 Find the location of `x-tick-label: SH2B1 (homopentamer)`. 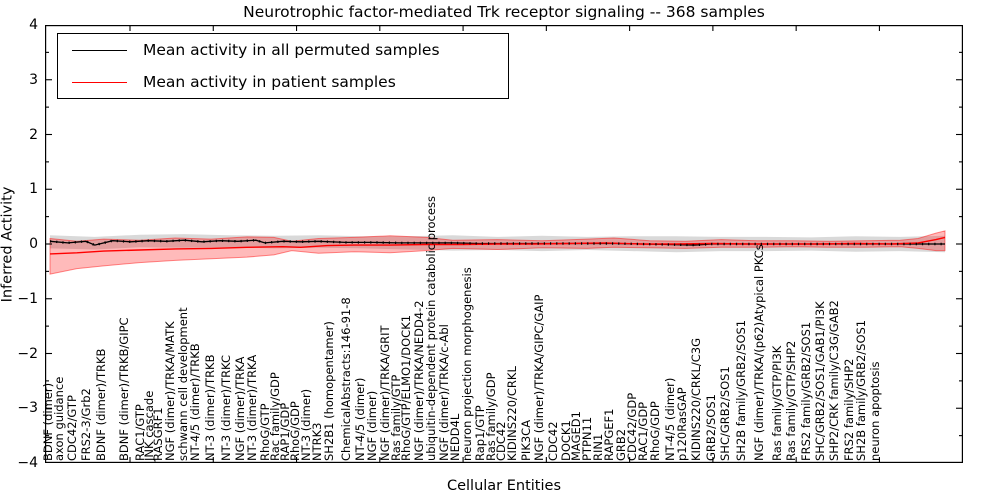

x-tick-label: SH2B1 (homopentamer) is located at coordinates (329, 391).